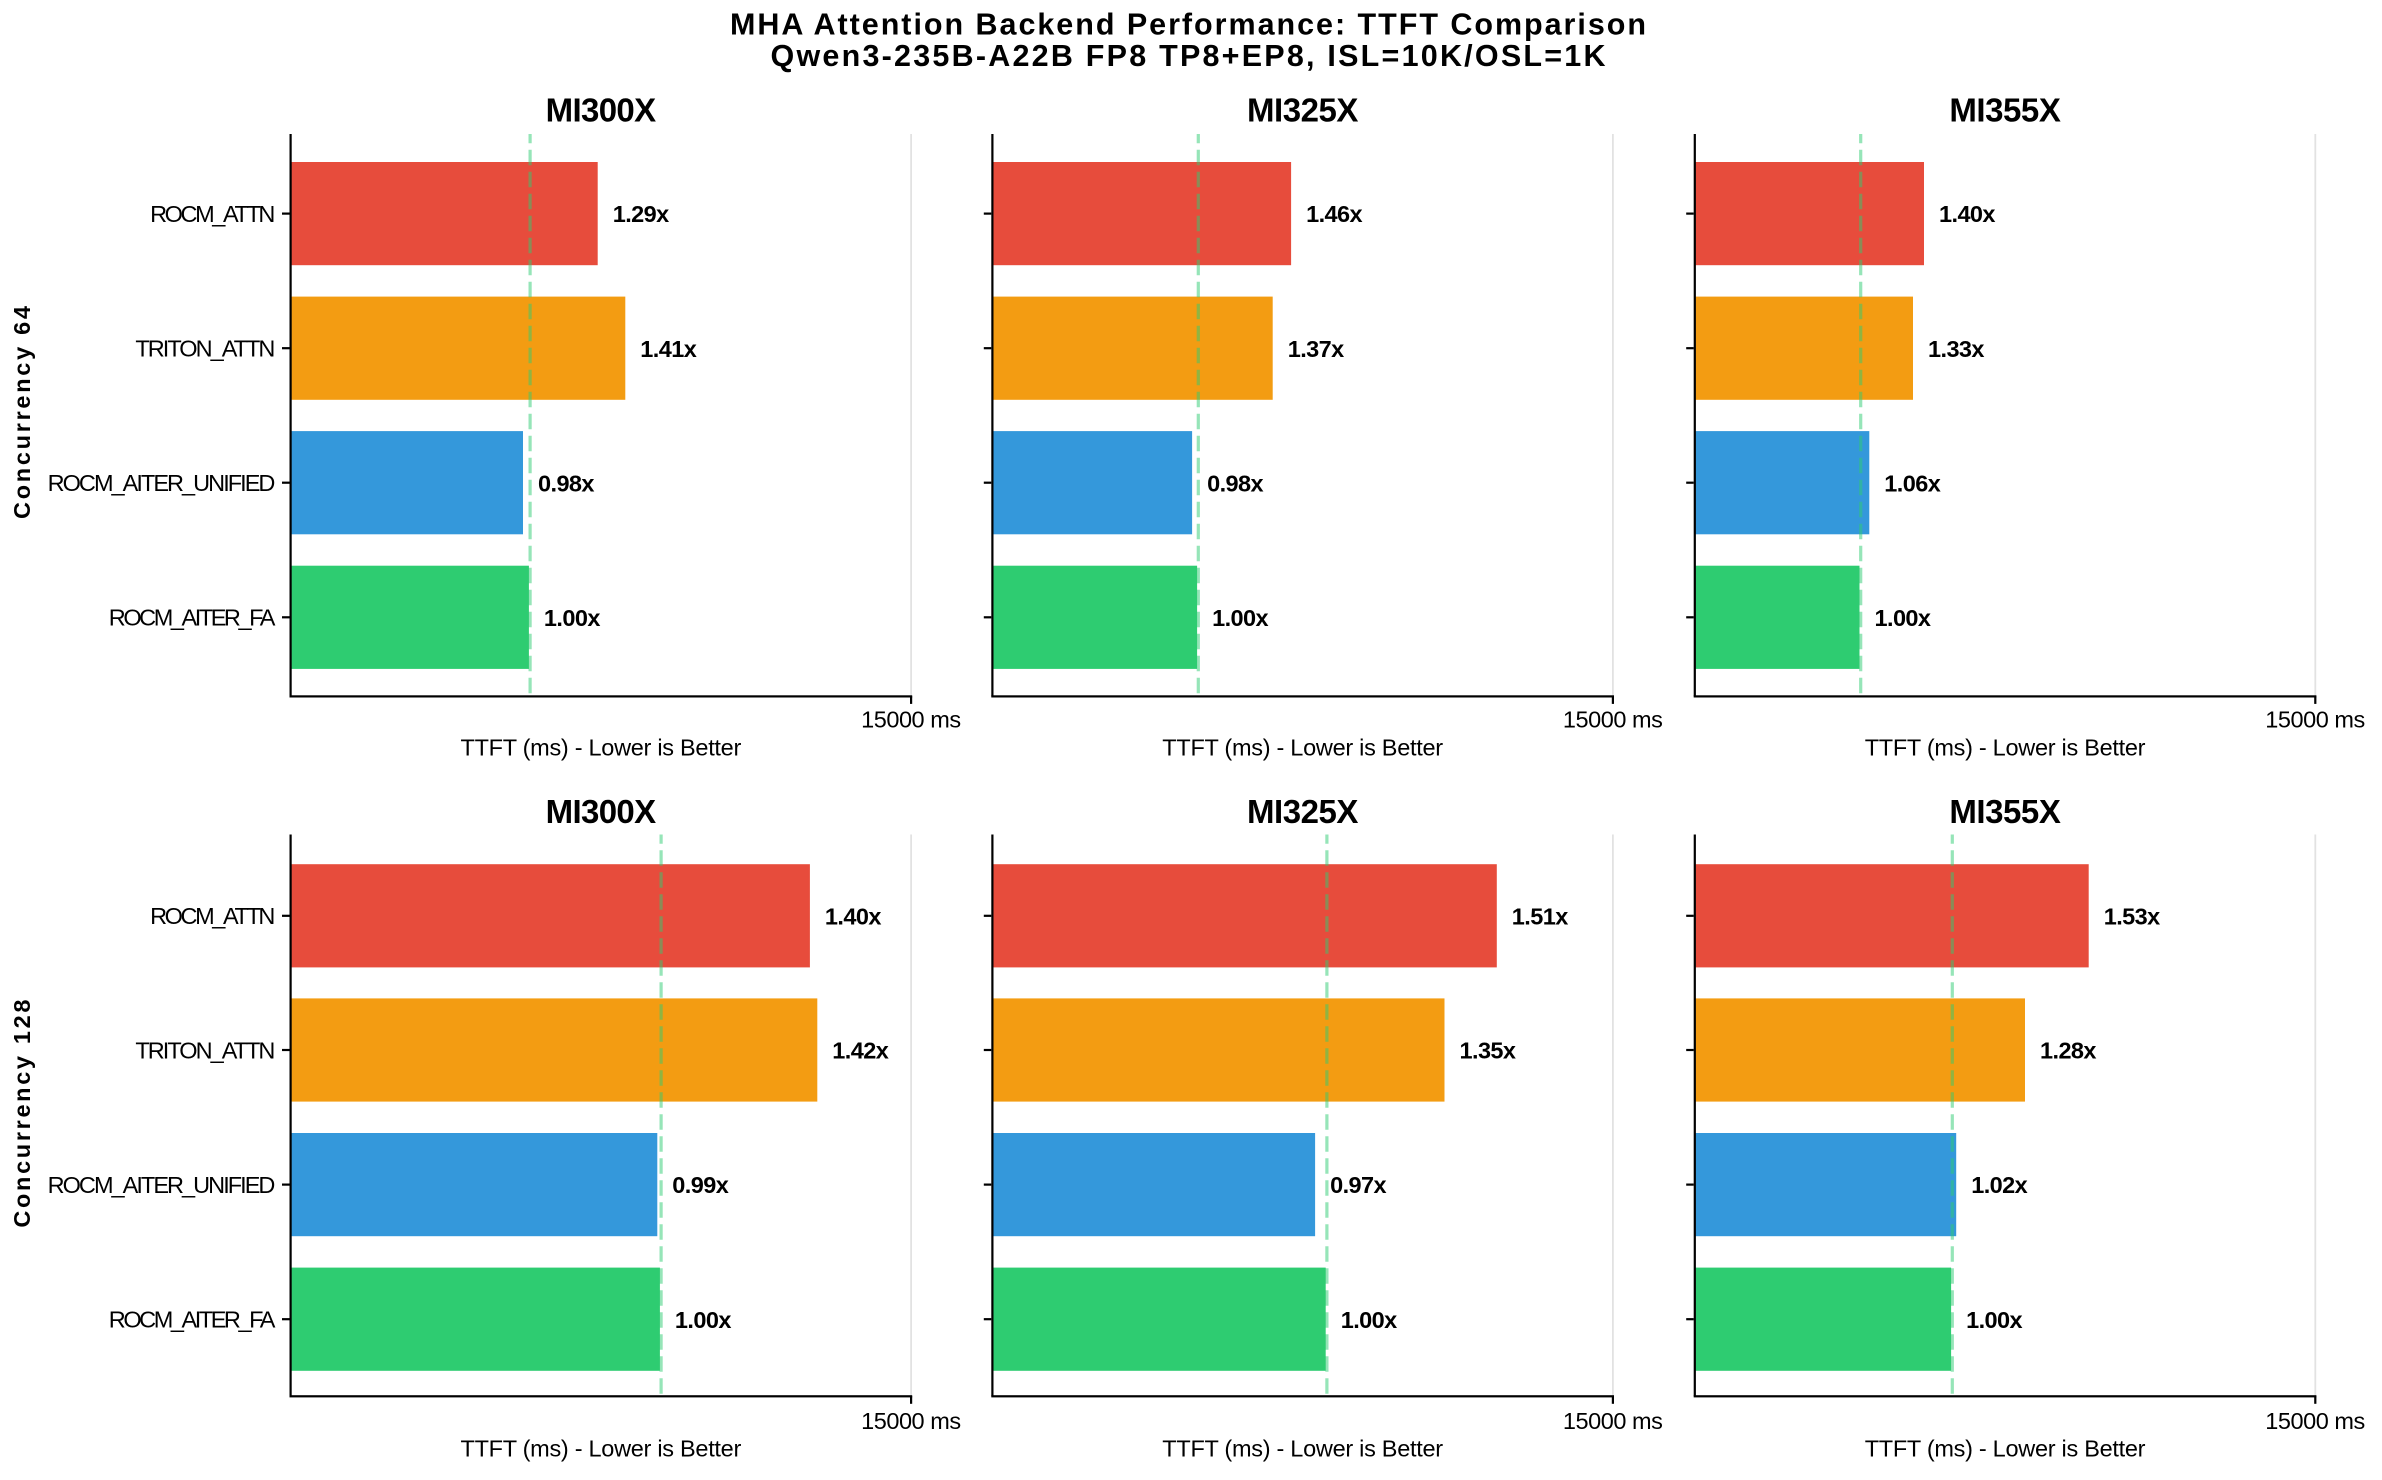 The height and width of the screenshot is (1480, 2382). I want to click on svg-text: 1.06x, so click(1912, 483).